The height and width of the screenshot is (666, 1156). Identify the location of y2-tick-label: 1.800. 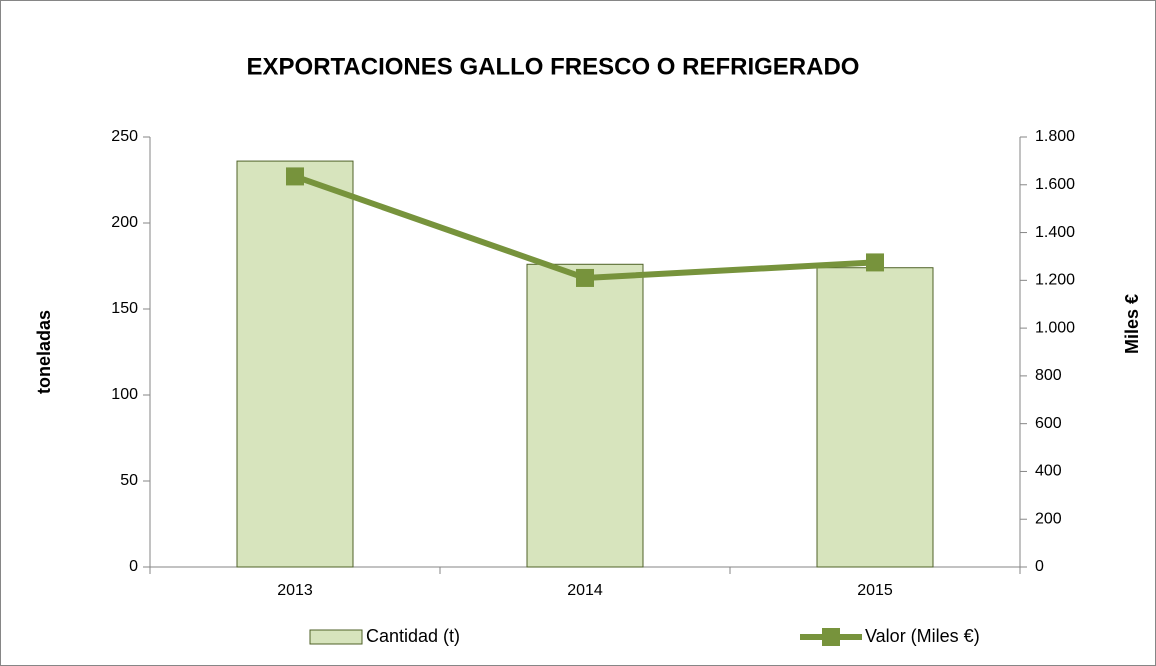
(1055, 136).